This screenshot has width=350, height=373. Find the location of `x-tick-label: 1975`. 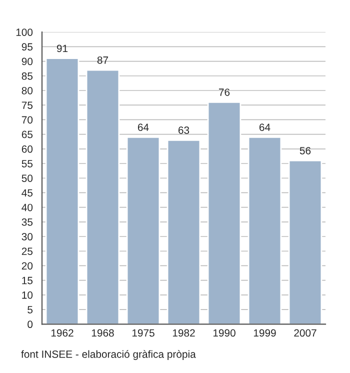

x-tick-label: 1975 is located at coordinates (143, 333).